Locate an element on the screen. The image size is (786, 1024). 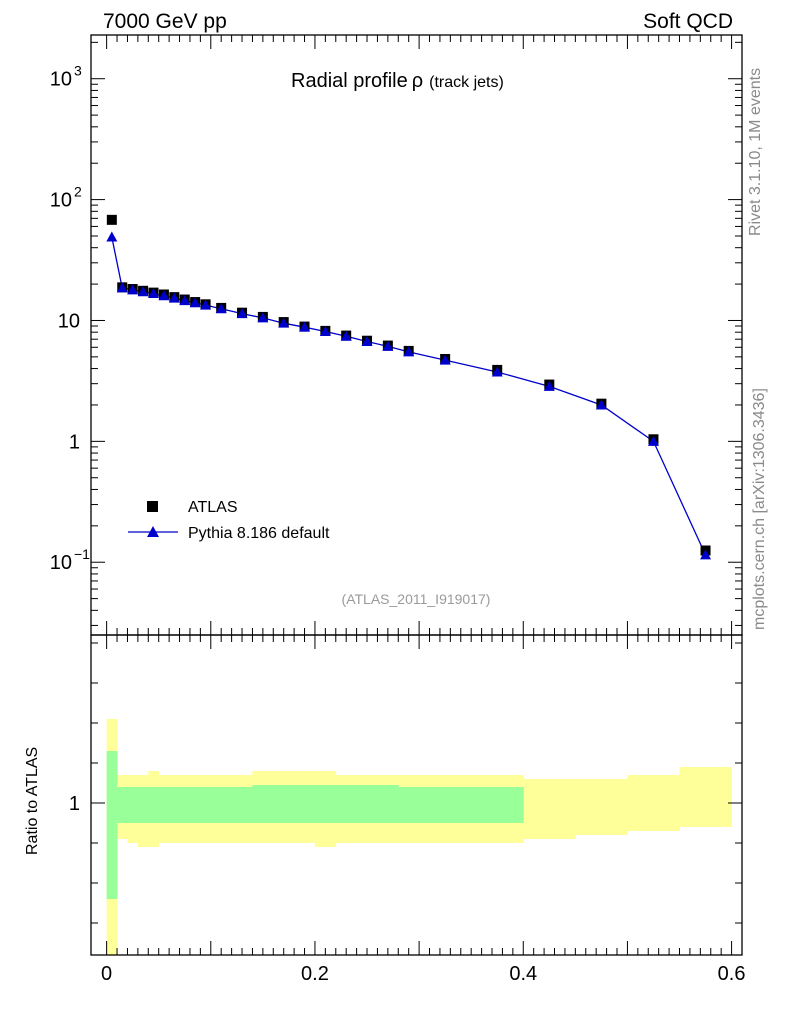
chart-title: Radial profile ρ (track jets) is located at coordinates (397, 81).